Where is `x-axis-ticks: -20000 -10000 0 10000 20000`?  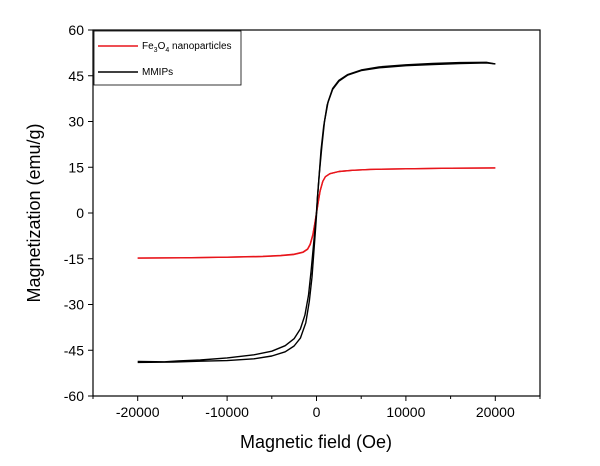
x-axis-ticks: -20000 -10000 0 10000 20000 is located at coordinates (316, 408).